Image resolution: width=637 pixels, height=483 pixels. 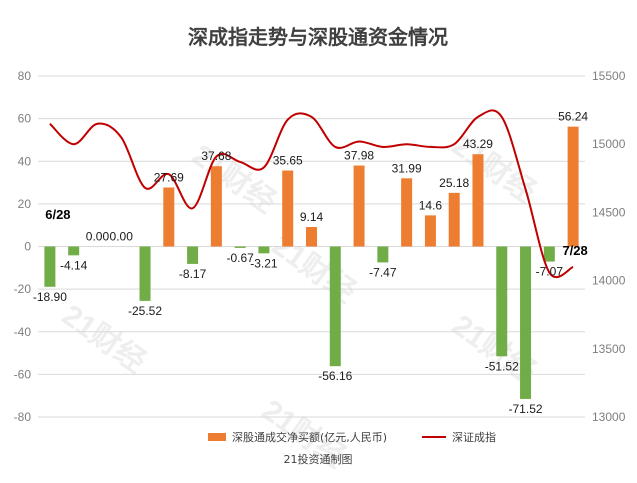 I want to click on data-label: -8.17, so click(x=193, y=274).